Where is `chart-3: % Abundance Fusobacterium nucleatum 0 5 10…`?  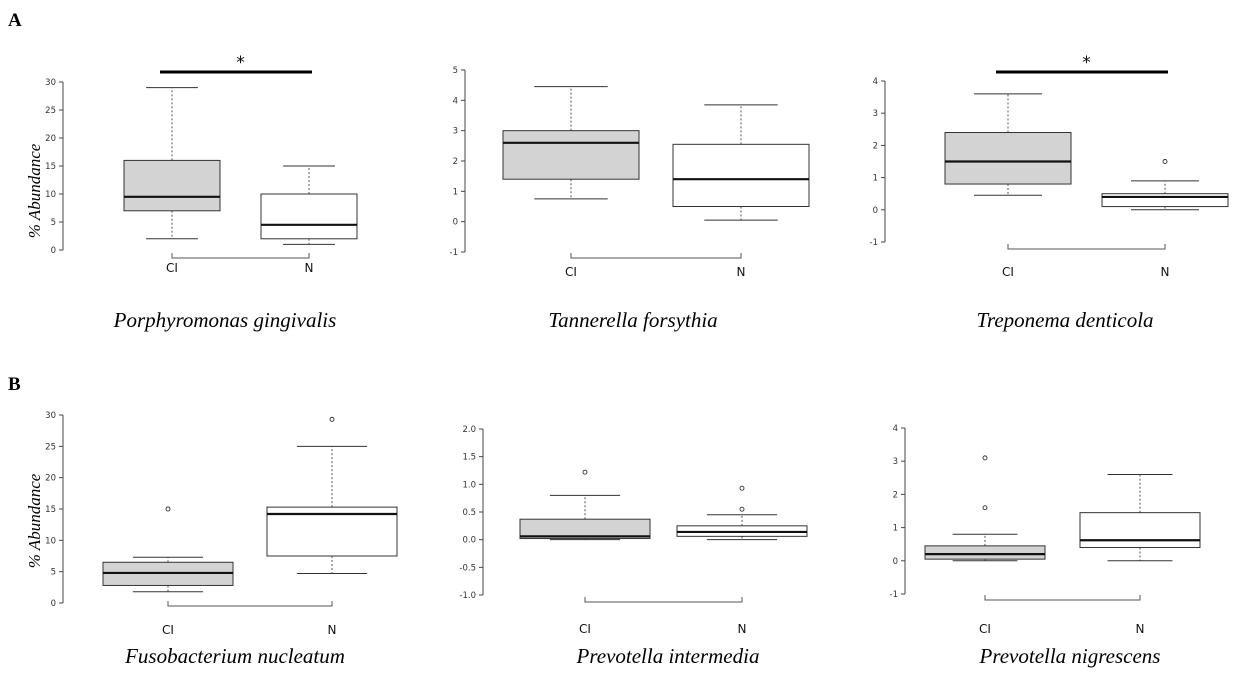
chart-3: % Abundance Fusobacterium nucleatum 0 5 10… is located at coordinates (211, 539).